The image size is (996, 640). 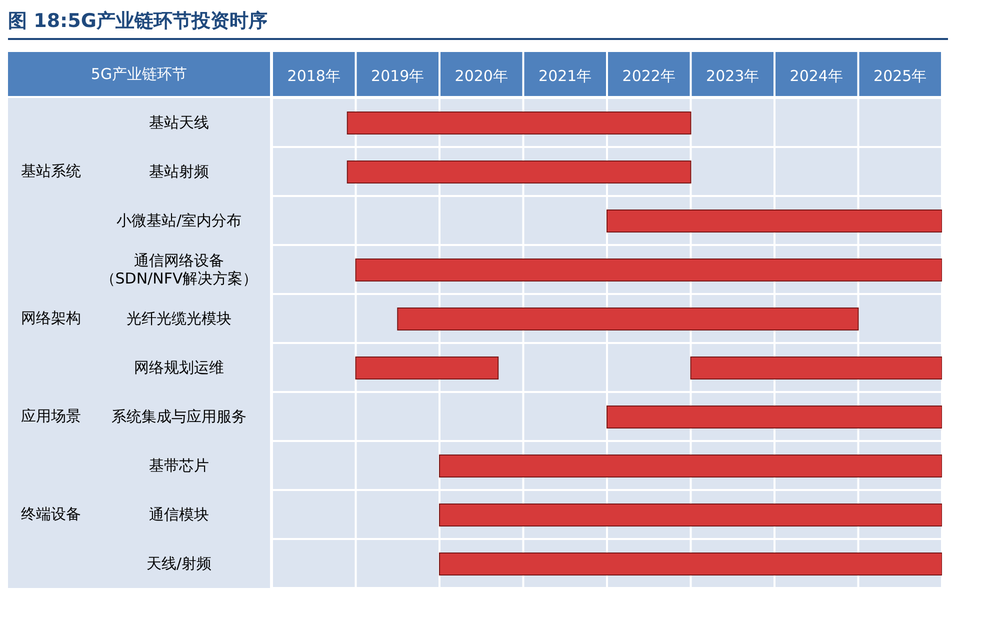 What do you see at coordinates (179, 171) in the screenshot?
I see `y-tick-label: 基站射频` at bounding box center [179, 171].